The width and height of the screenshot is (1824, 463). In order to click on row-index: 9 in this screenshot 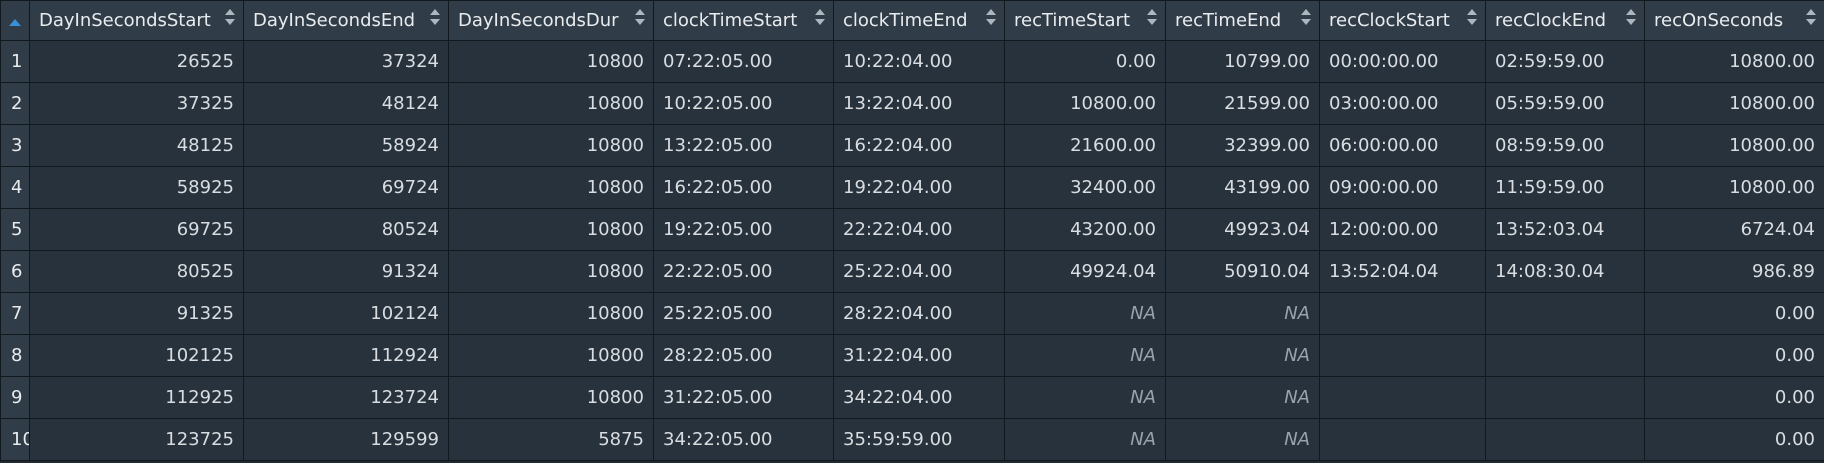, I will do `click(15, 397)`.